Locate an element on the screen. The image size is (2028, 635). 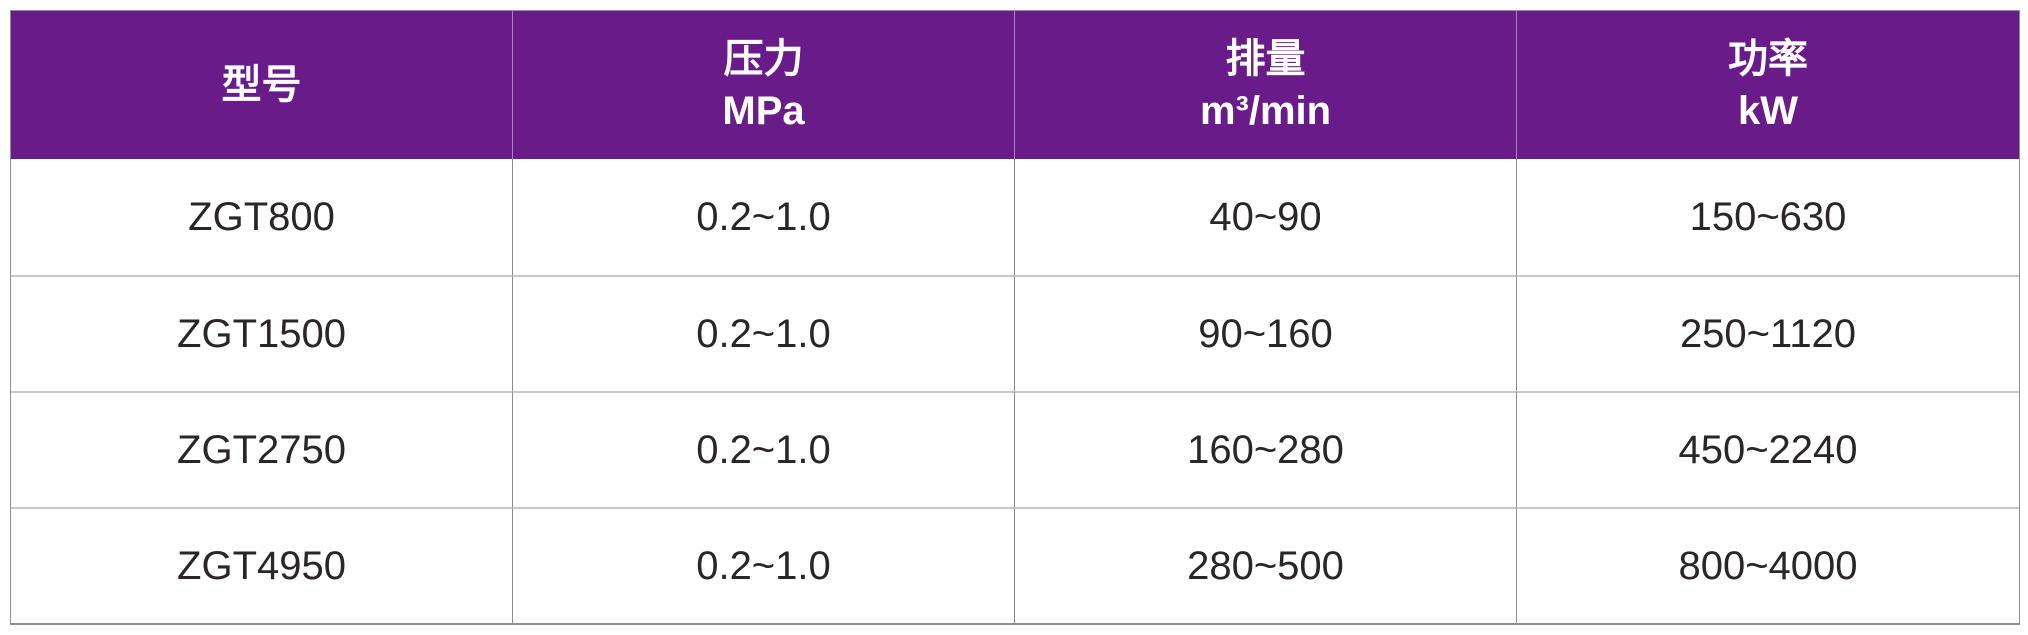
table-cell: 40~90 is located at coordinates (1266, 217).